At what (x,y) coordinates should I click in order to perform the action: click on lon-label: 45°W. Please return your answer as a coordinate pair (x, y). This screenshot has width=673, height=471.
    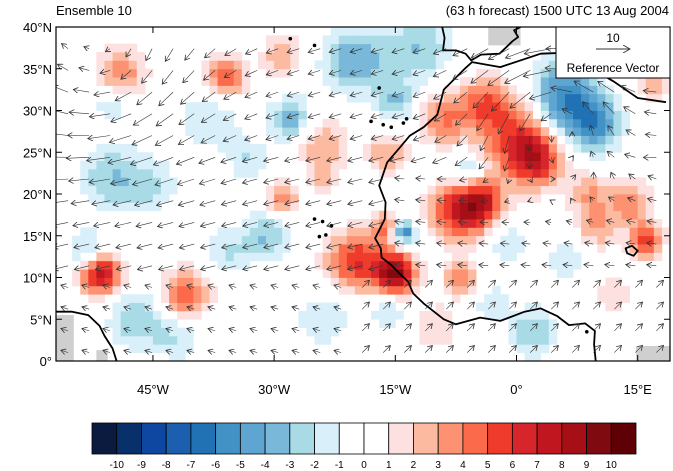
    Looking at the image, I should click on (153, 389).